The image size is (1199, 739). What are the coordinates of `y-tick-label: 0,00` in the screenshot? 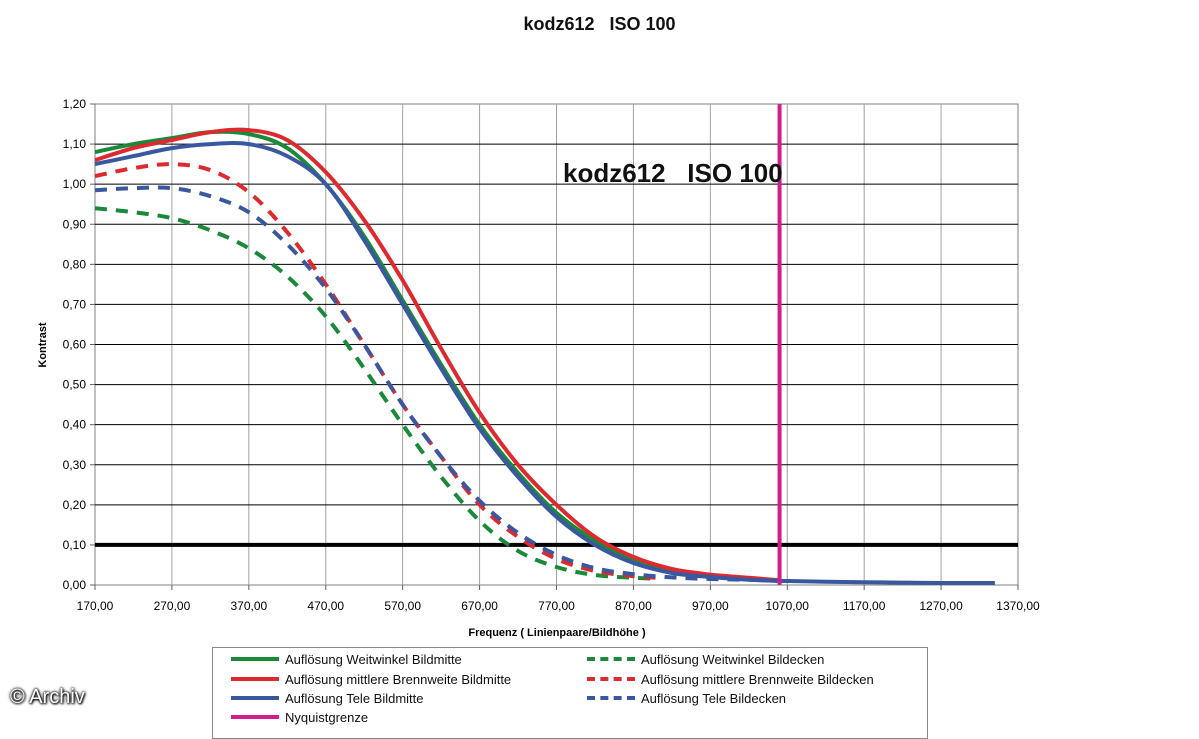 It's located at (75, 585).